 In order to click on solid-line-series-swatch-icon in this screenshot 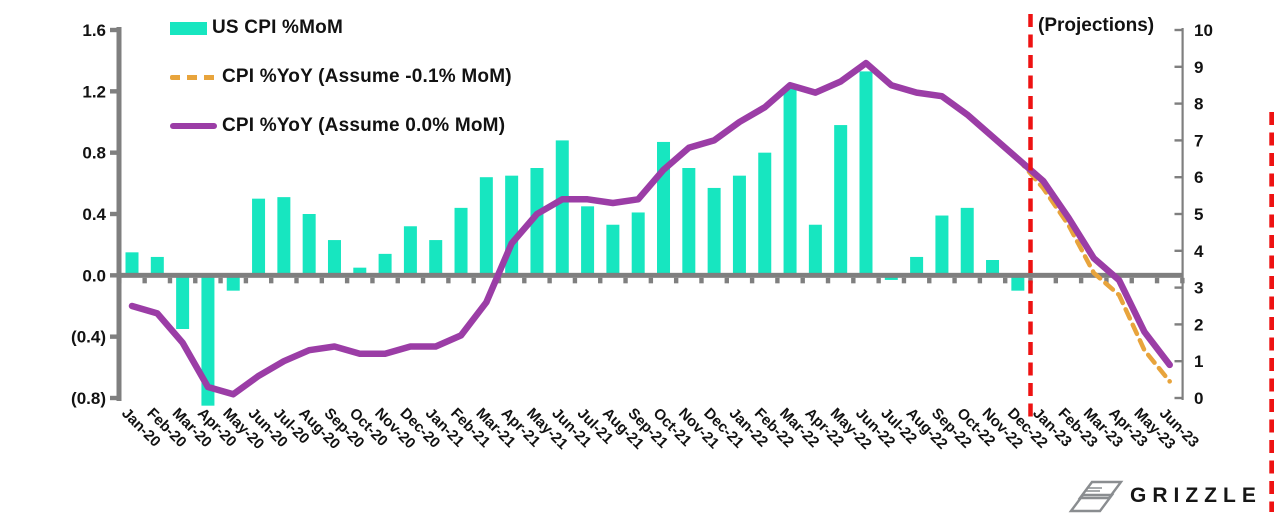, I will do `click(193, 126)`.